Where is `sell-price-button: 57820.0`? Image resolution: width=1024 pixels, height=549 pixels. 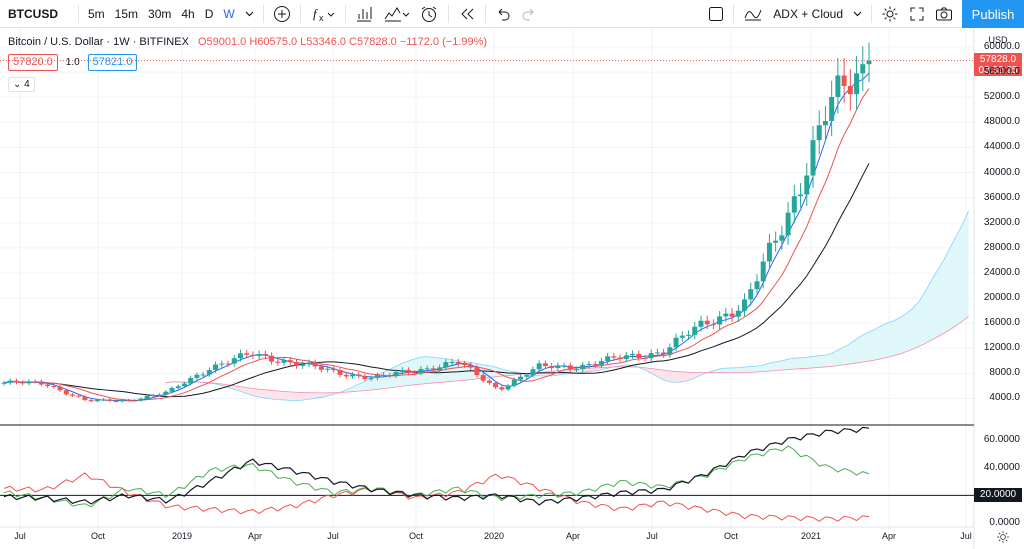
sell-price-button: 57820.0 is located at coordinates (33, 62).